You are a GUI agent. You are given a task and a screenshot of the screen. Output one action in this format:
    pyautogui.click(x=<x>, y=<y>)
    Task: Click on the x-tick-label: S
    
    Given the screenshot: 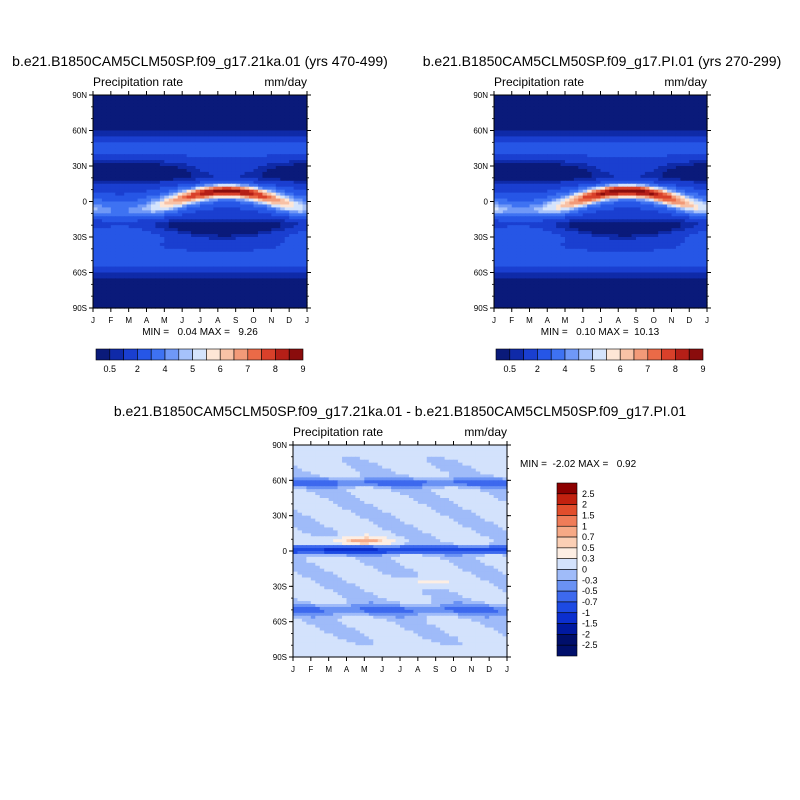 What is the action you would take?
    pyautogui.click(x=235, y=320)
    